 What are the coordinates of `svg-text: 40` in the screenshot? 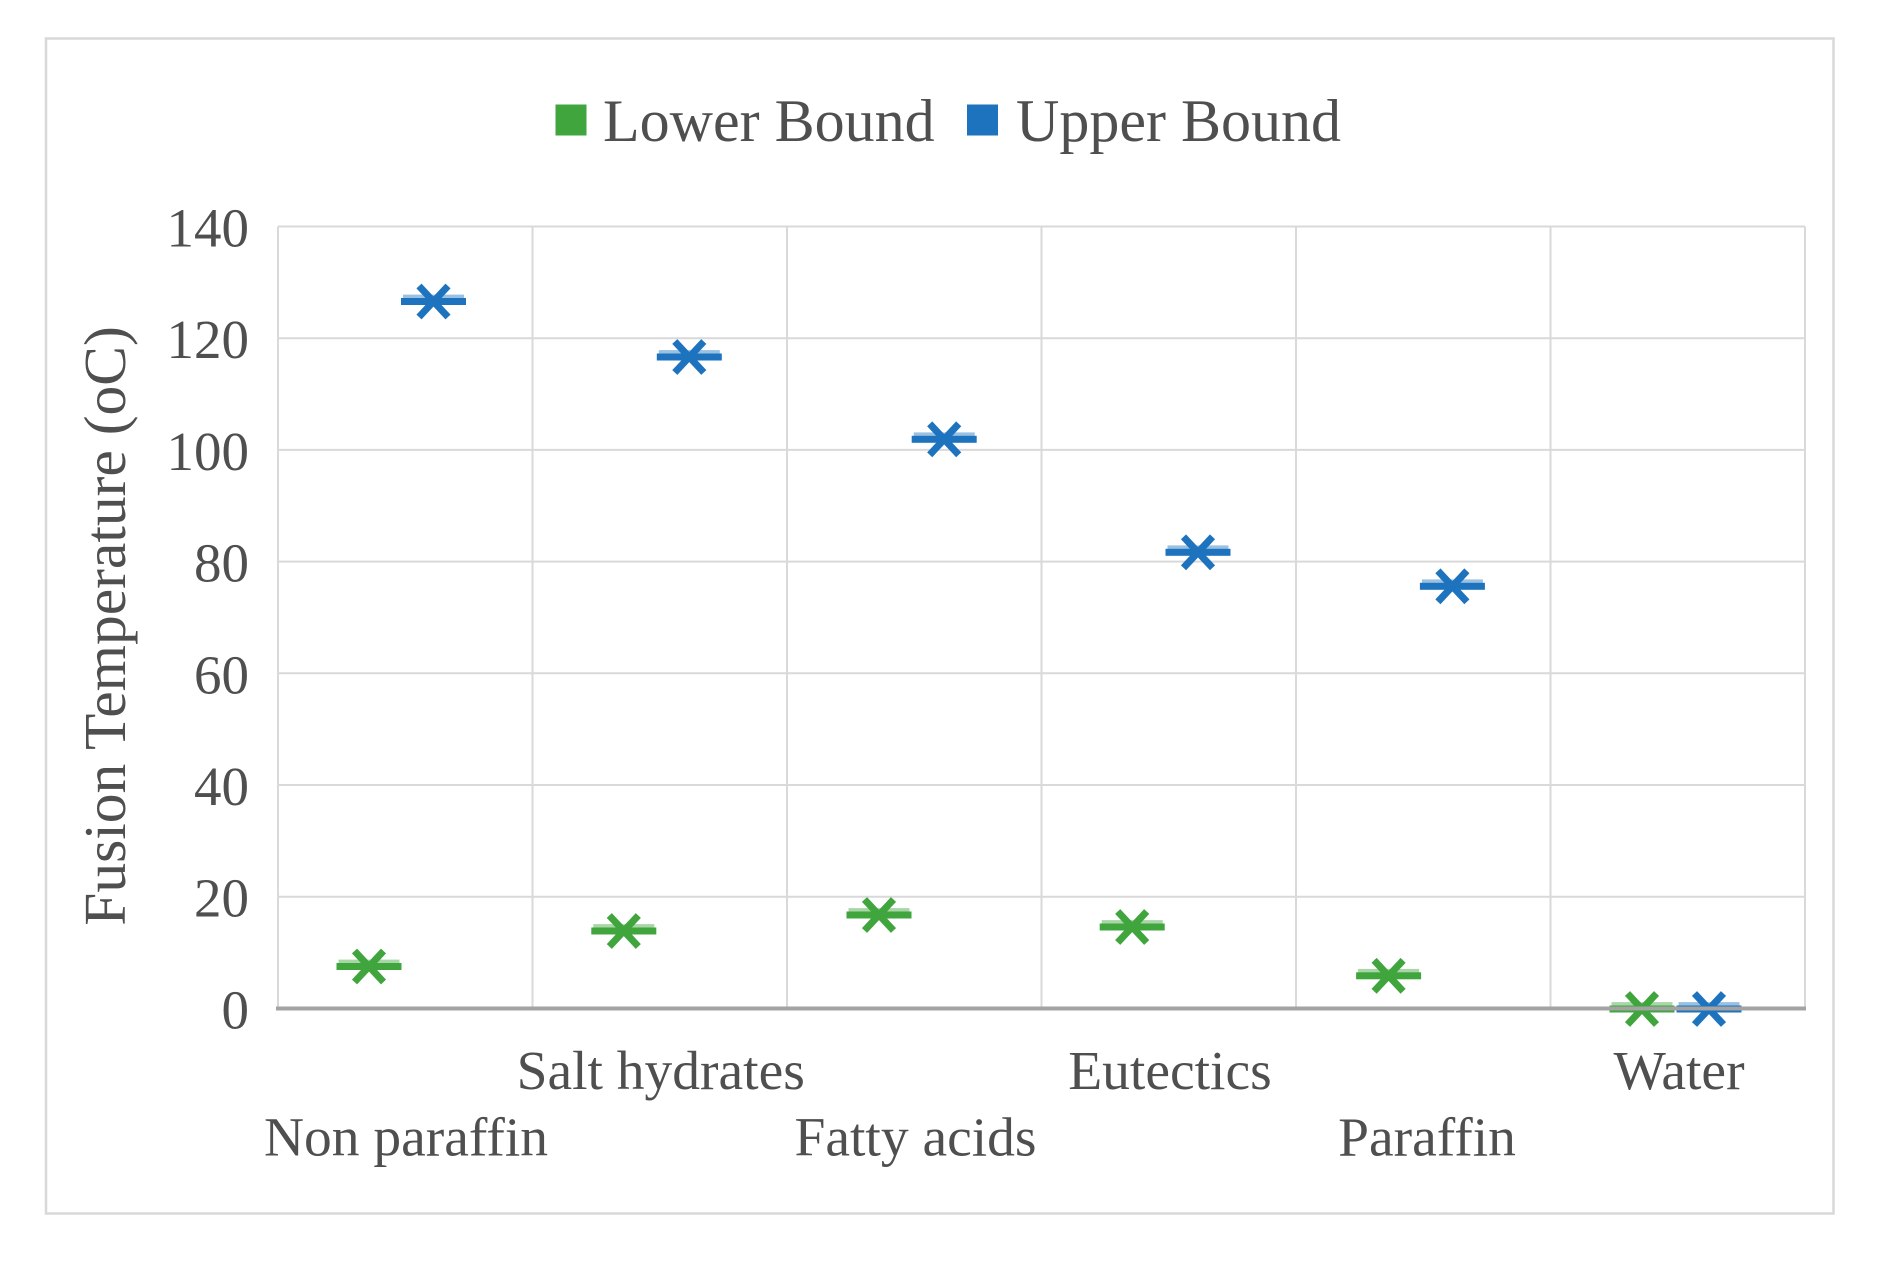 It's located at (221, 786).